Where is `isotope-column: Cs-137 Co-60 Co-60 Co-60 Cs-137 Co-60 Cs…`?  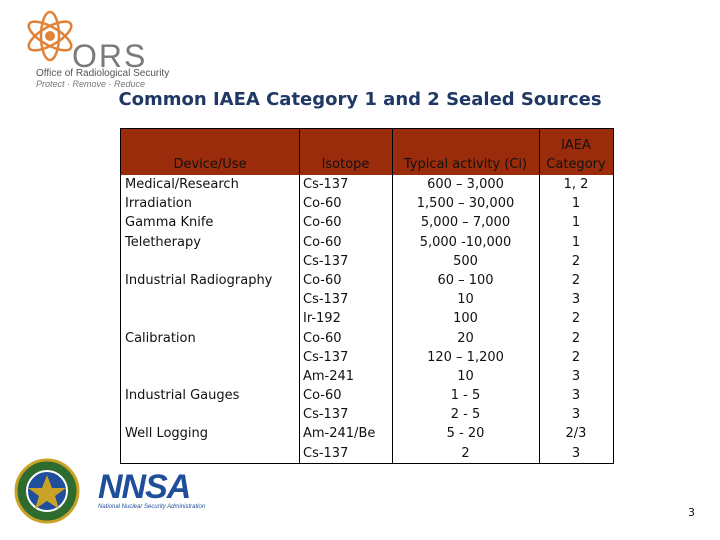 isotope-column: Cs-137 Co-60 Co-60 Co-60 Cs-137 Co-60 Cs… is located at coordinates (339, 319).